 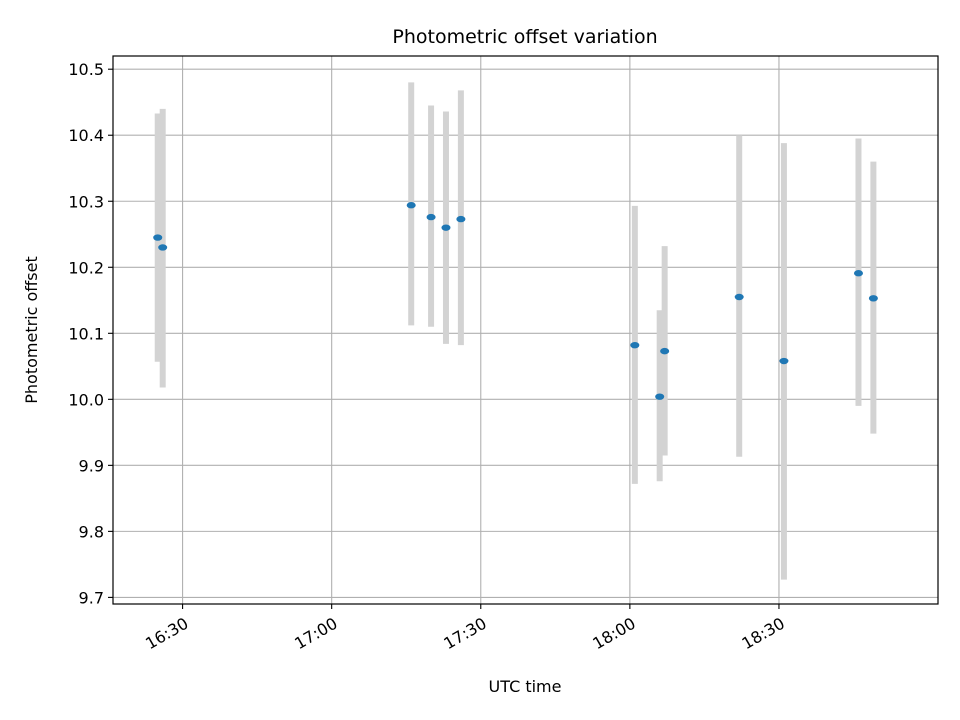 What do you see at coordinates (524, 37) in the screenshot?
I see `chart-title: Photometric offset variation` at bounding box center [524, 37].